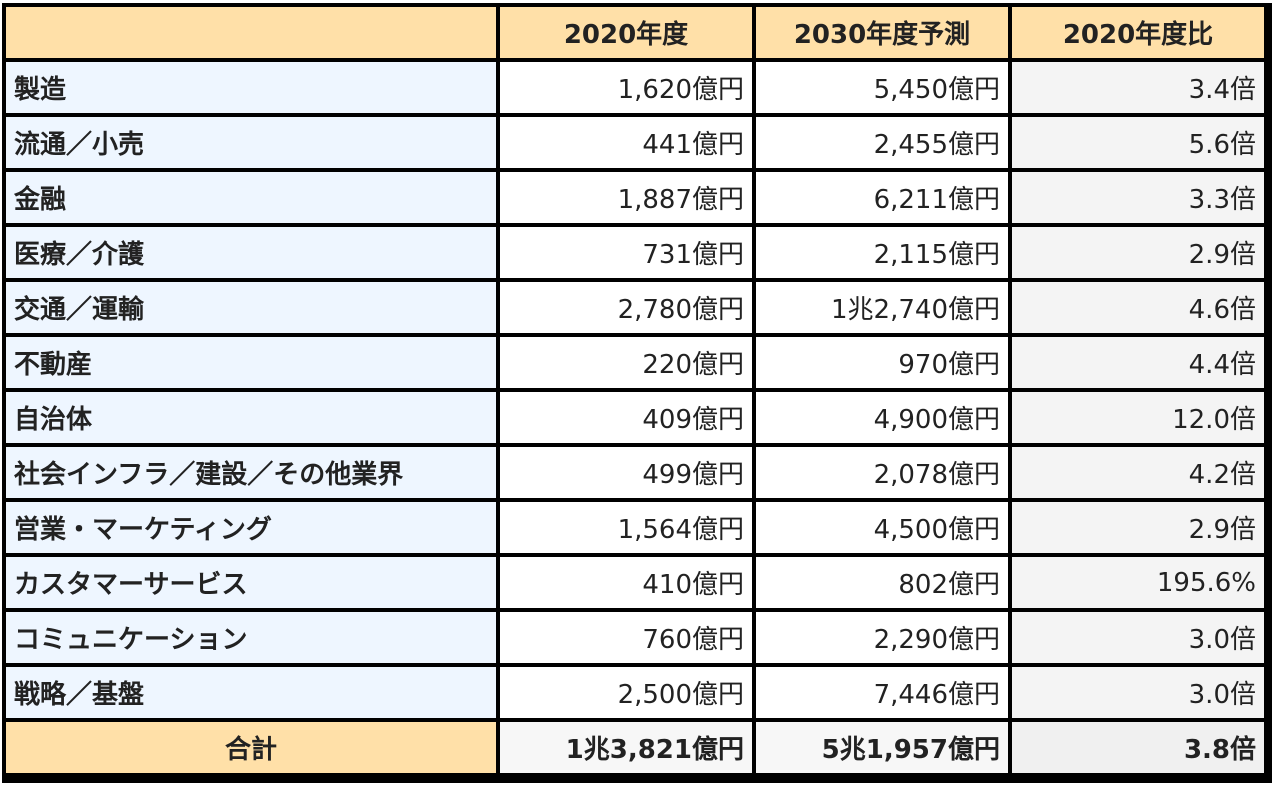  Describe the element at coordinates (1138, 142) in the screenshot. I see `cell-ratio: 5.6倍` at that location.